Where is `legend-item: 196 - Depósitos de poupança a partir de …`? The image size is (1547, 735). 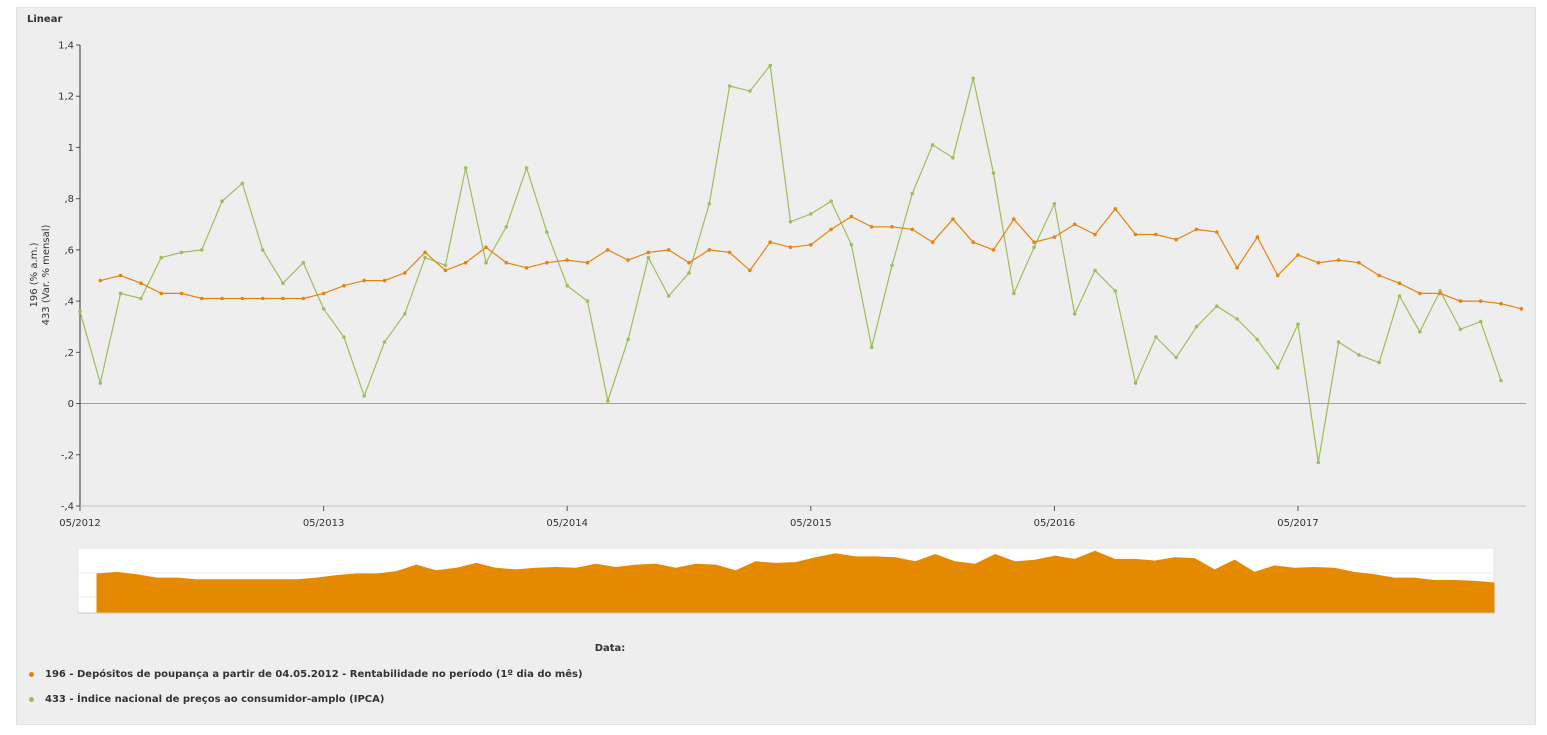
legend-item: 196 - Depósitos de poupança a partir de … is located at coordinates (306, 680).